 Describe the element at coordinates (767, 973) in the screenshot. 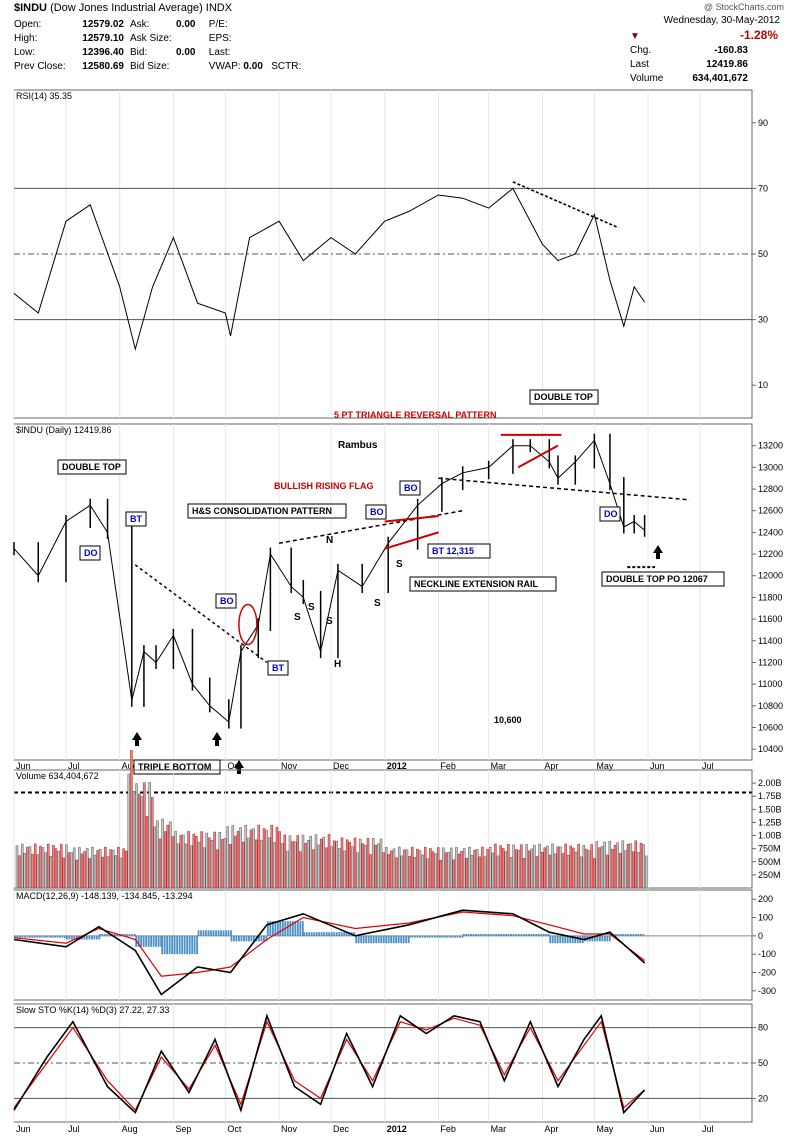

I see `macd-y-label: -200` at that location.